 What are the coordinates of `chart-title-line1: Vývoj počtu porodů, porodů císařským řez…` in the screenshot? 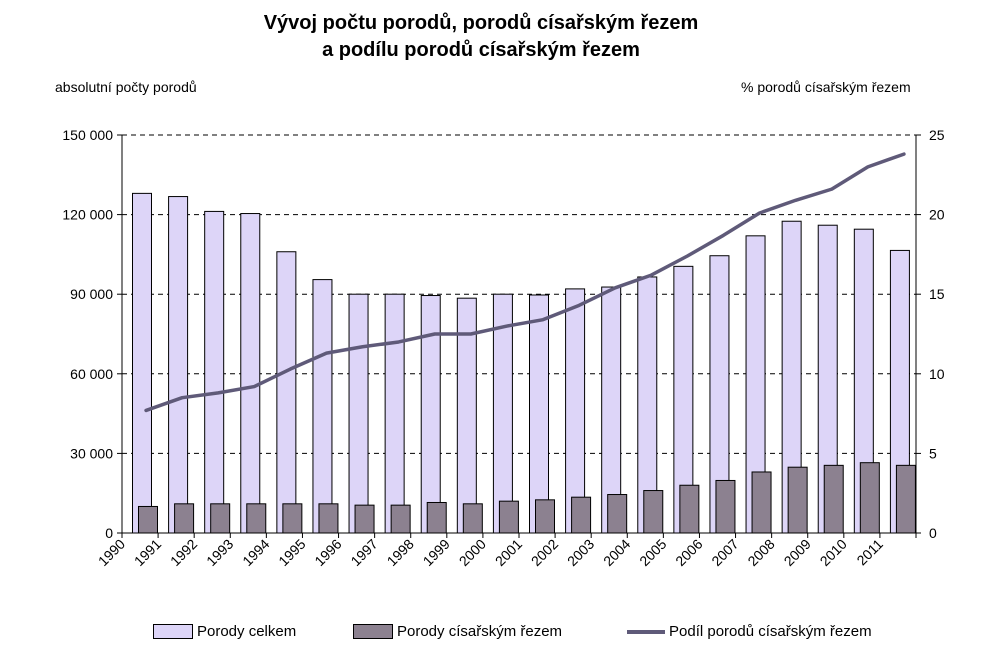 It's located at (481, 23).